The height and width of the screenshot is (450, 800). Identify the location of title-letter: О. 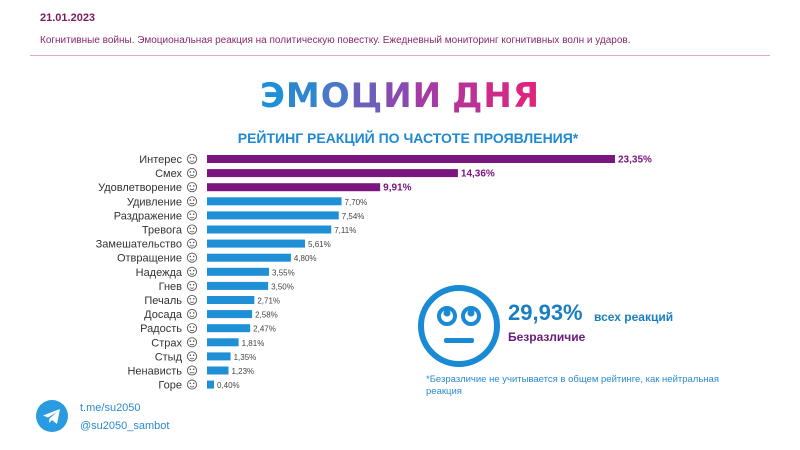
(335, 96).